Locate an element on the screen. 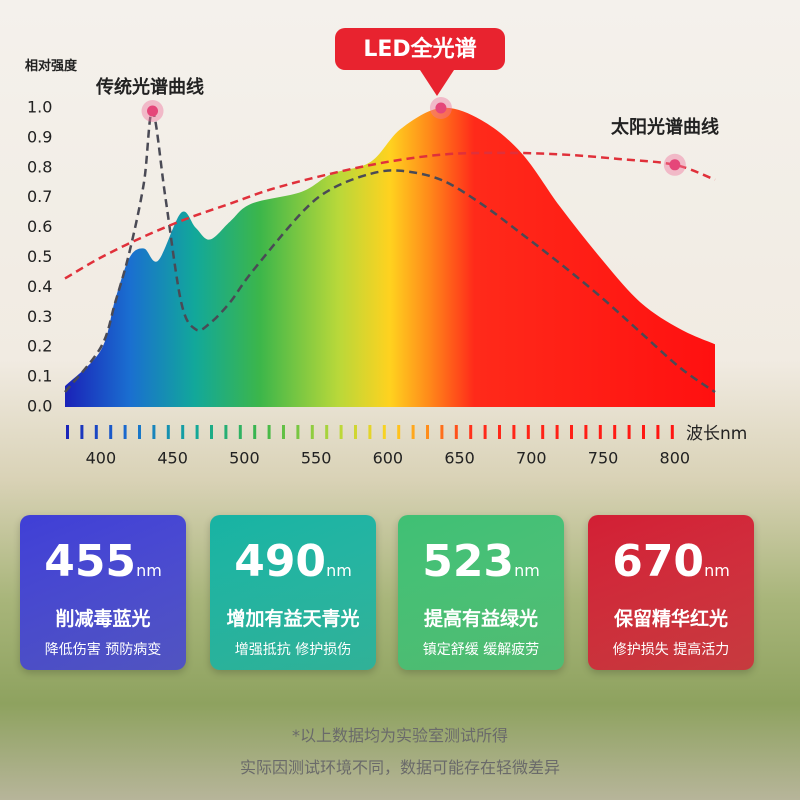 The height and width of the screenshot is (800, 800). card-number-row: 455nm is located at coordinates (103, 566).